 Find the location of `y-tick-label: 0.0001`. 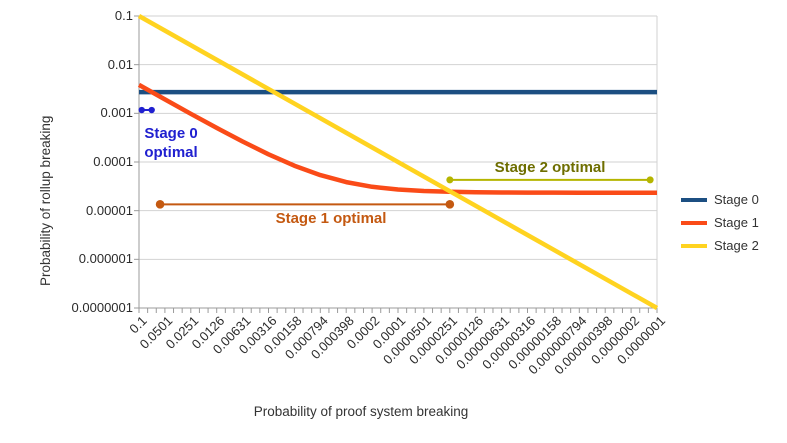

y-tick-label: 0.0001 is located at coordinates (113, 161).